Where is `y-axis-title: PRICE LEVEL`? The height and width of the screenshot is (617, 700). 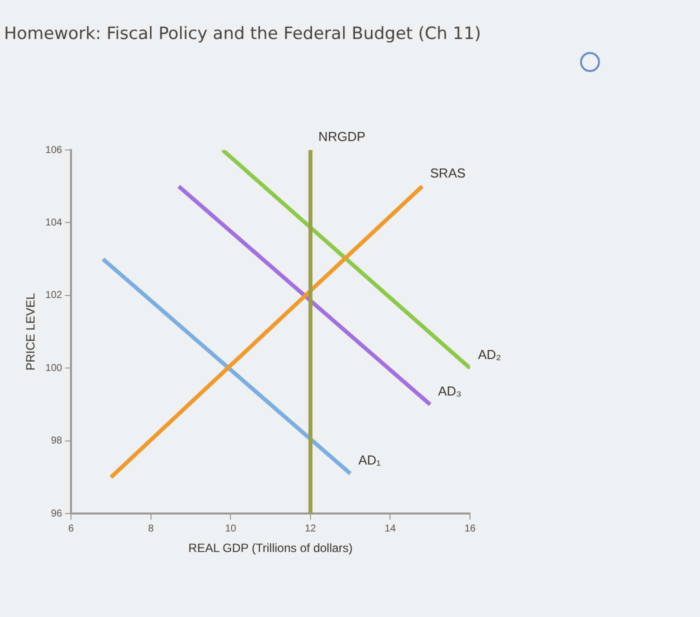
y-axis-title: PRICE LEVEL is located at coordinates (31, 331).